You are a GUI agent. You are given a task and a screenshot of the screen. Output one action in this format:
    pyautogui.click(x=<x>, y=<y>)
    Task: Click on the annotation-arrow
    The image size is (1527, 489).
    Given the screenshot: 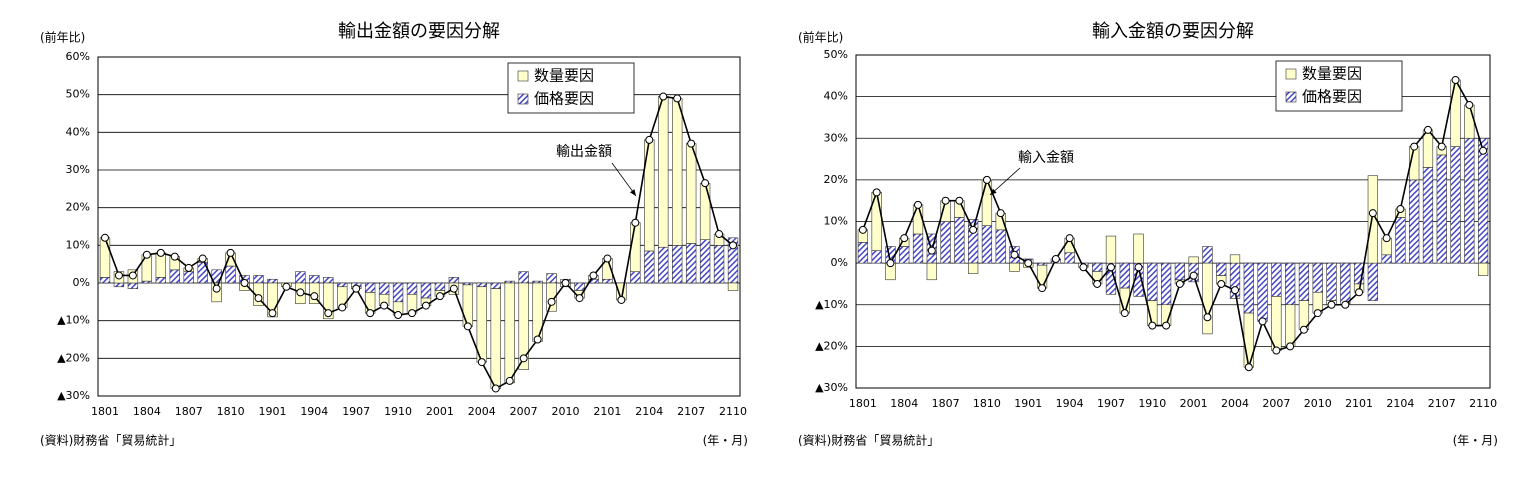 What is the action you would take?
    pyautogui.click(x=624, y=179)
    